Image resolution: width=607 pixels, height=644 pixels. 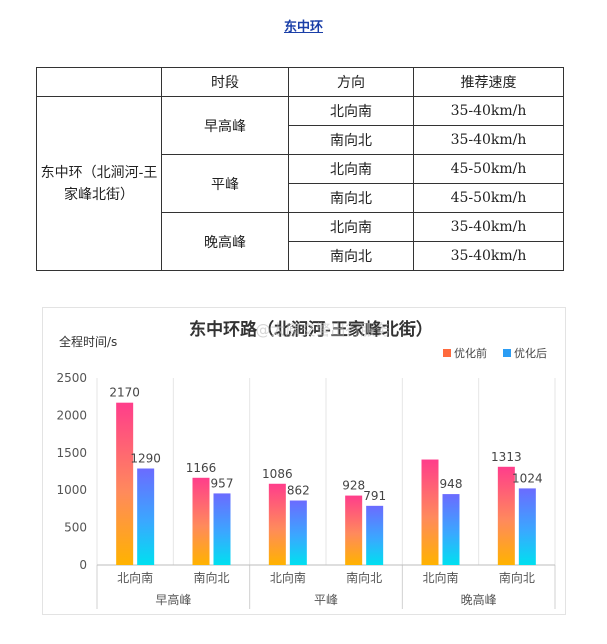 What do you see at coordinates (495, 353) in the screenshot?
I see `legend: 优化前 优化后` at bounding box center [495, 353].